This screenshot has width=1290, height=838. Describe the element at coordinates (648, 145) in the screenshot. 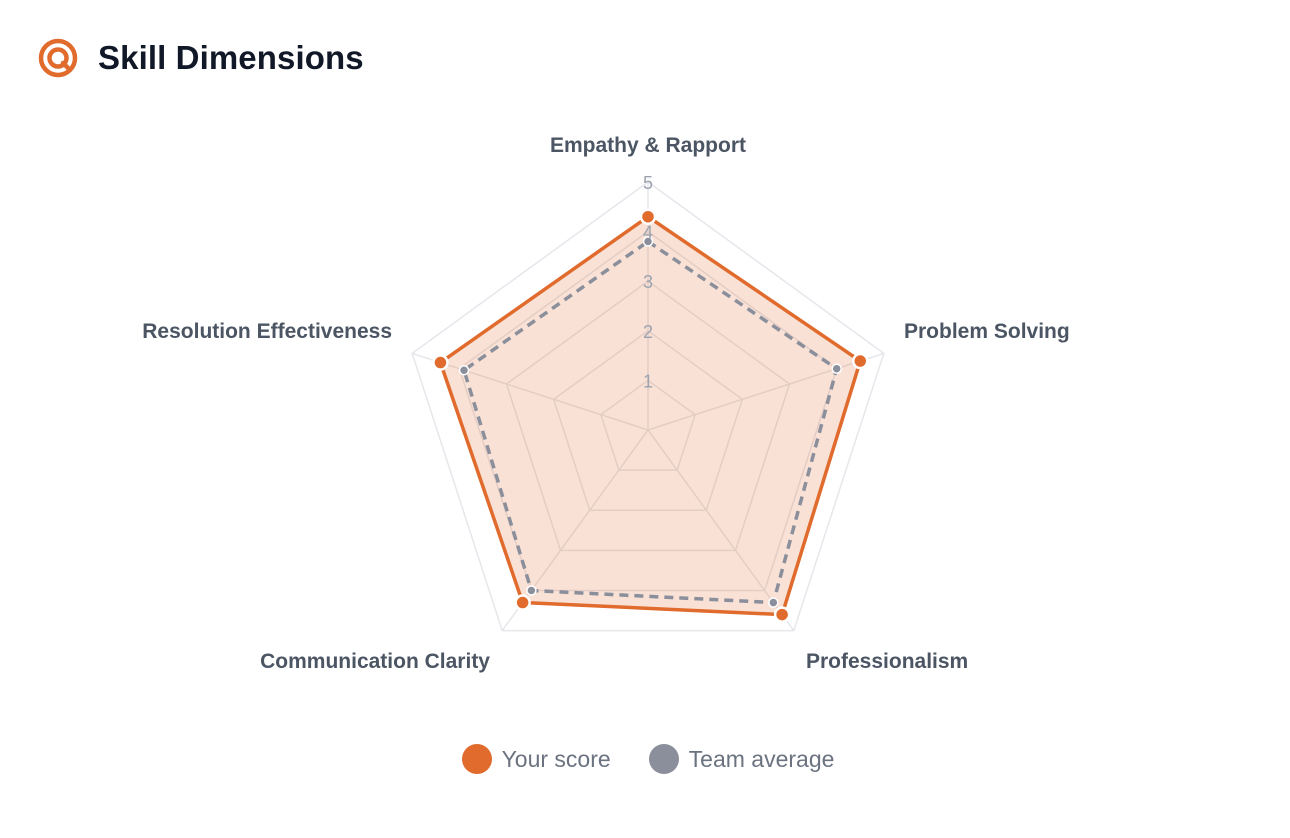

I see `axis-label: Empathy & Rapport` at that location.